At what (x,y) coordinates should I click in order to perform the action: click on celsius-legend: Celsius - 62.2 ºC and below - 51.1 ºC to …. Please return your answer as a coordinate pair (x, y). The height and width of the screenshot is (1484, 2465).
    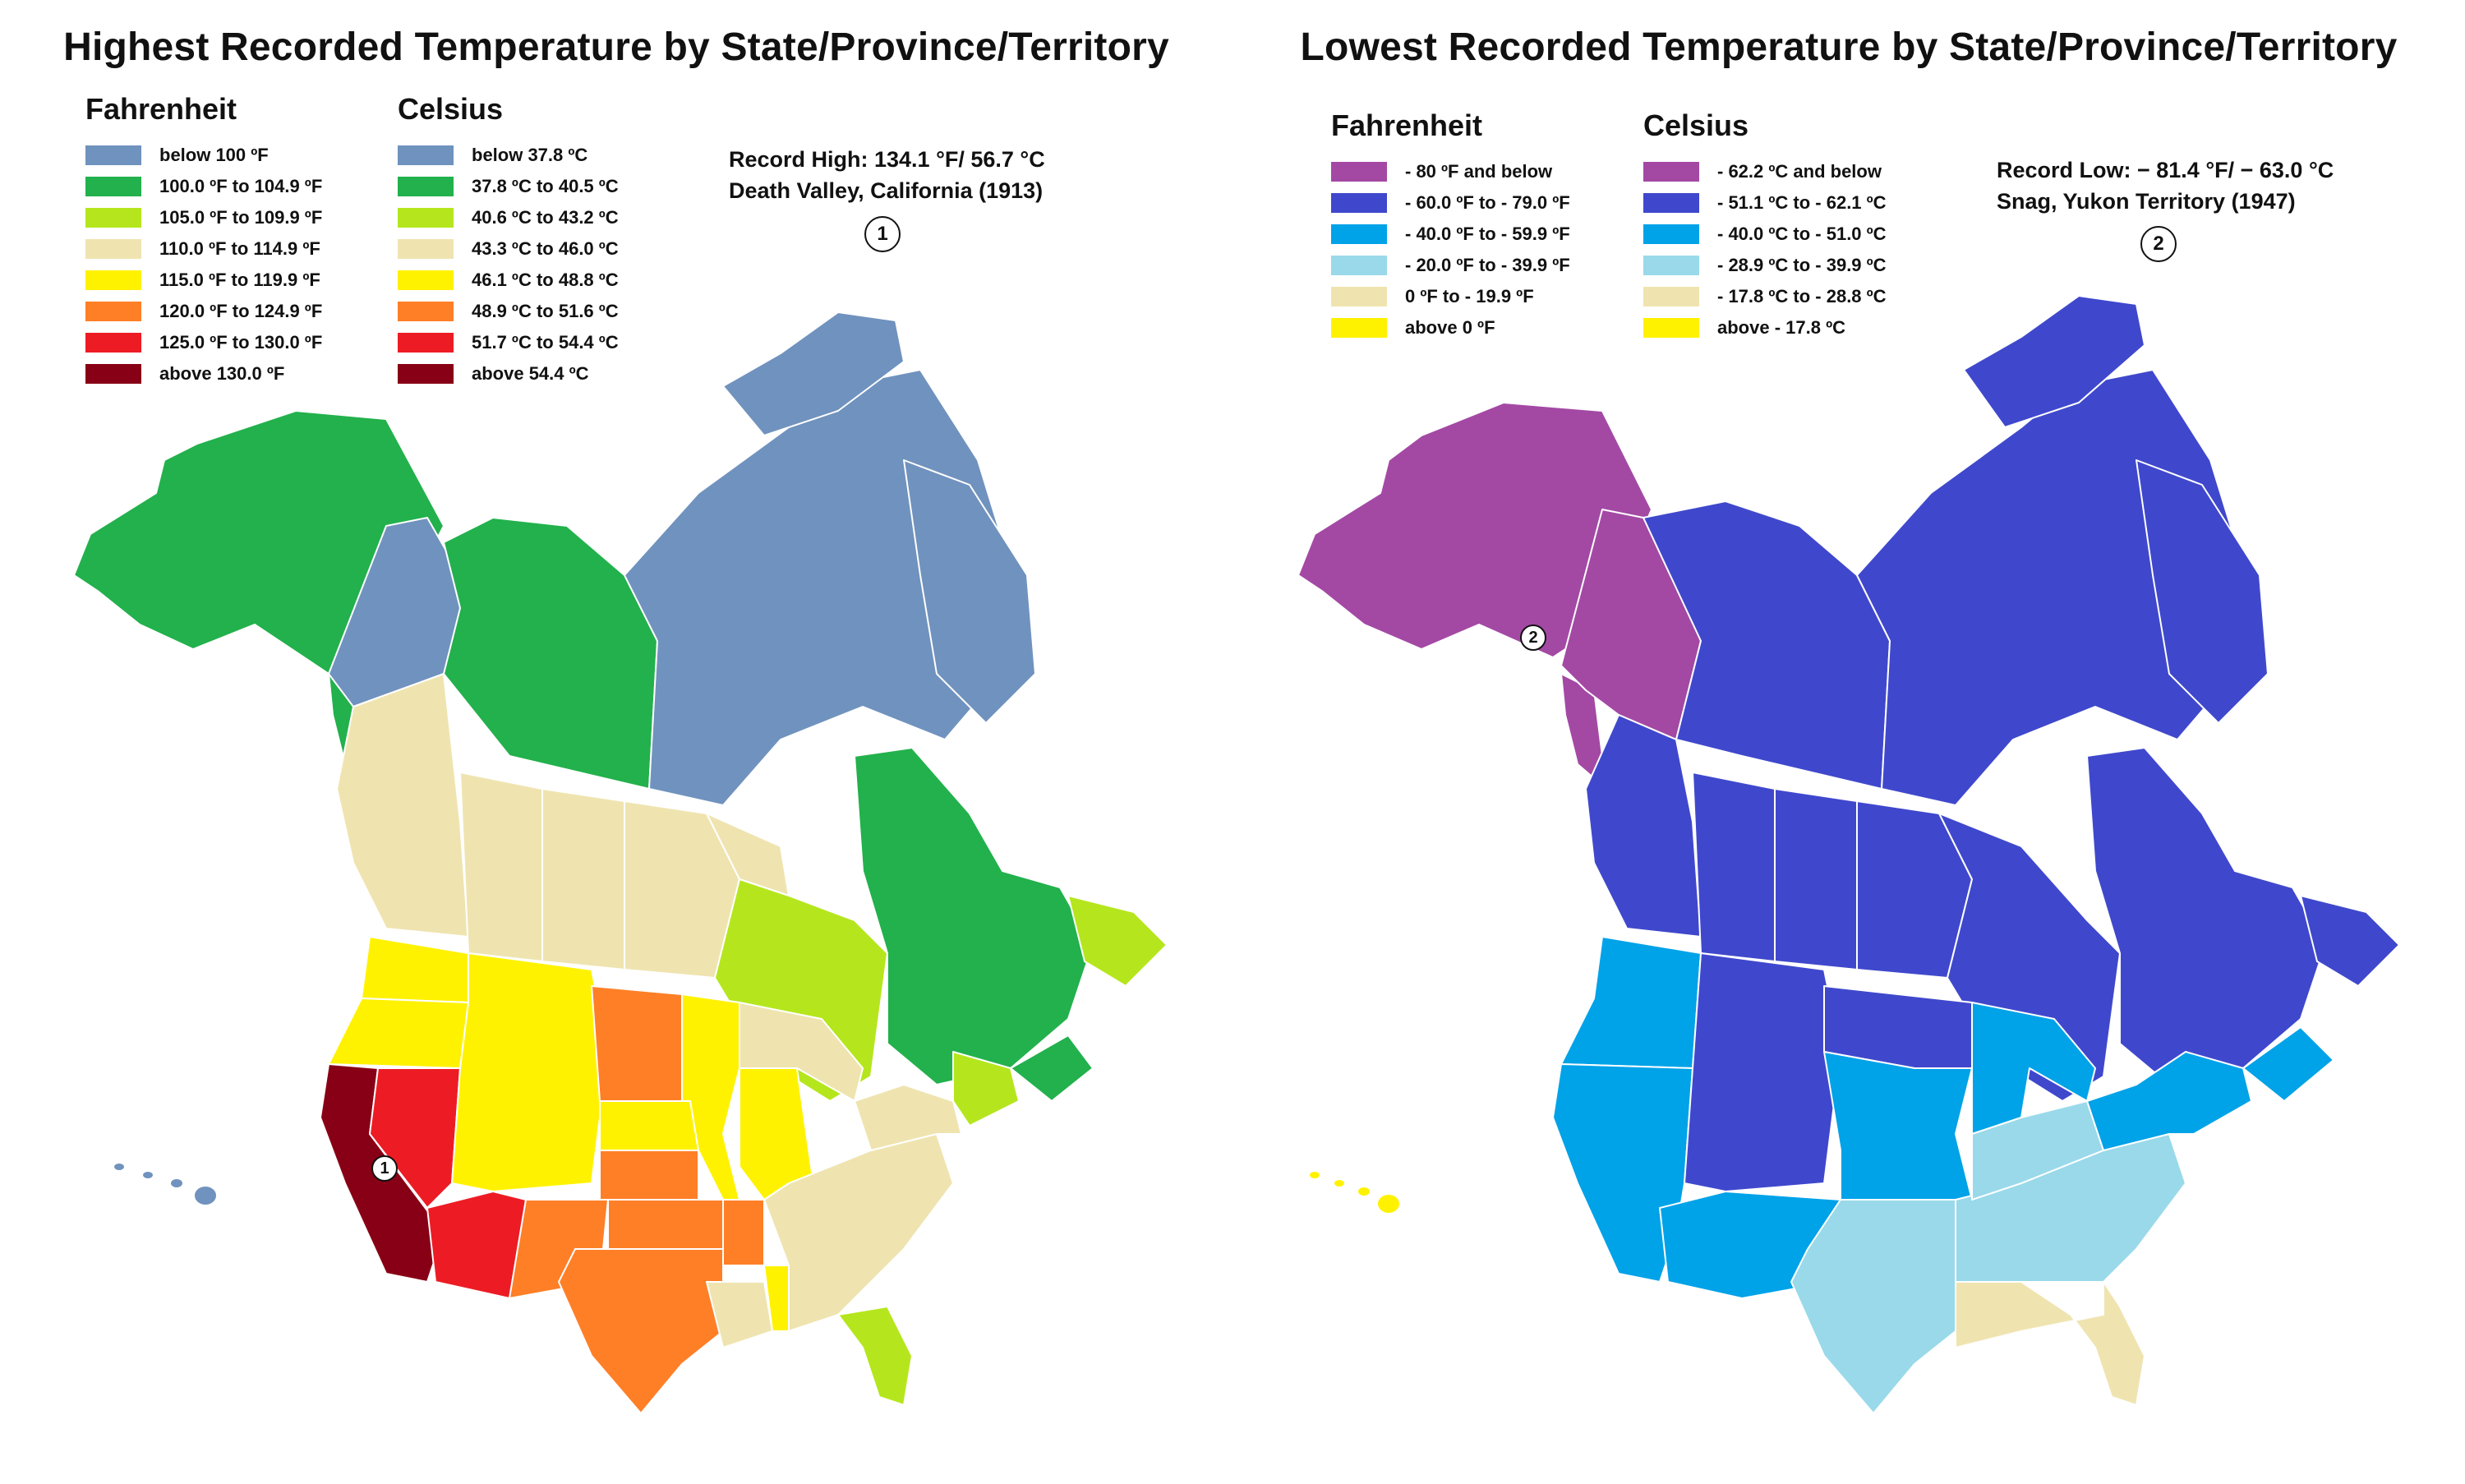
    Looking at the image, I should click on (1765, 225).